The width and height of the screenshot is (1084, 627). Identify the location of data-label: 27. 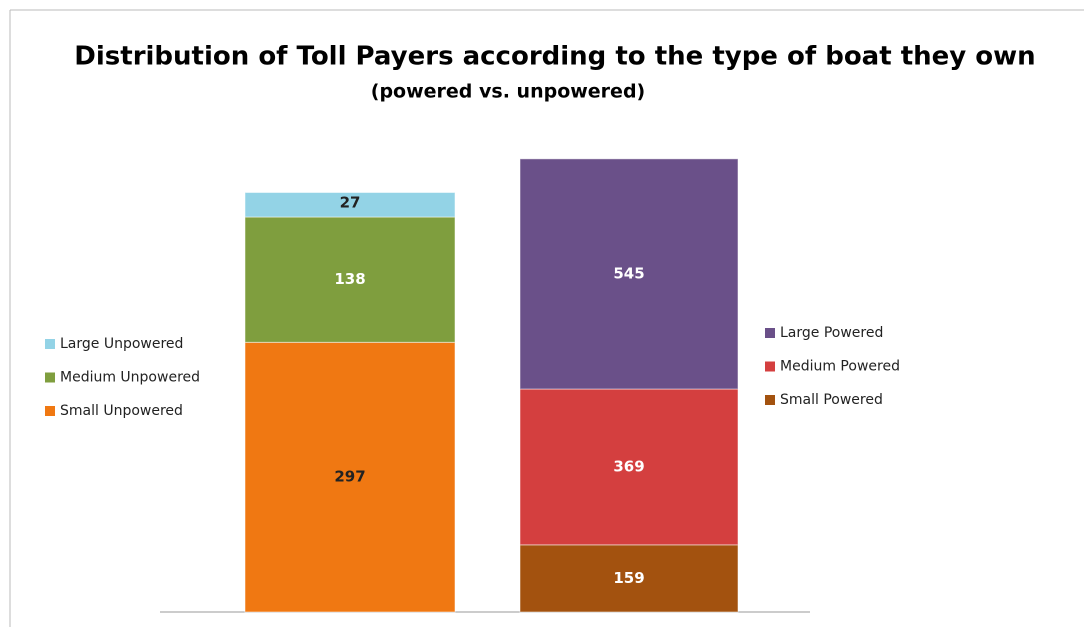
(350, 203).